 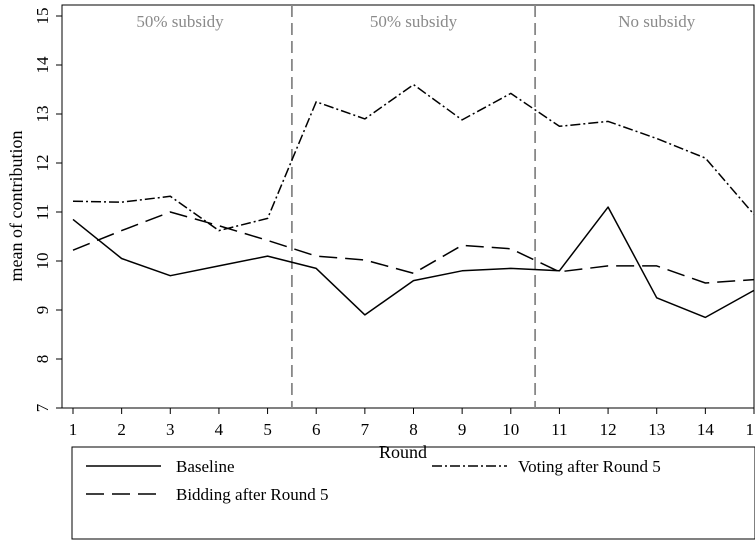 I want to click on x-tick-label: 15, so click(x=750, y=429).